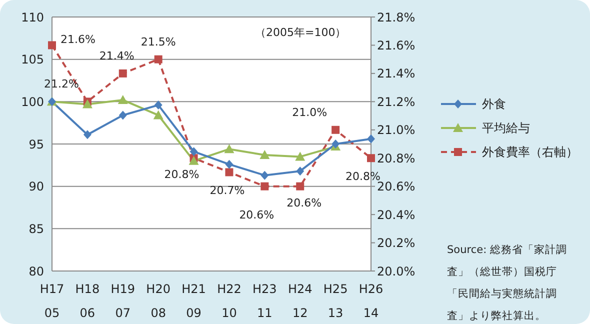  What do you see at coordinates (300, 32) in the screenshot?
I see `annotation: （2005年=100）` at bounding box center [300, 32].